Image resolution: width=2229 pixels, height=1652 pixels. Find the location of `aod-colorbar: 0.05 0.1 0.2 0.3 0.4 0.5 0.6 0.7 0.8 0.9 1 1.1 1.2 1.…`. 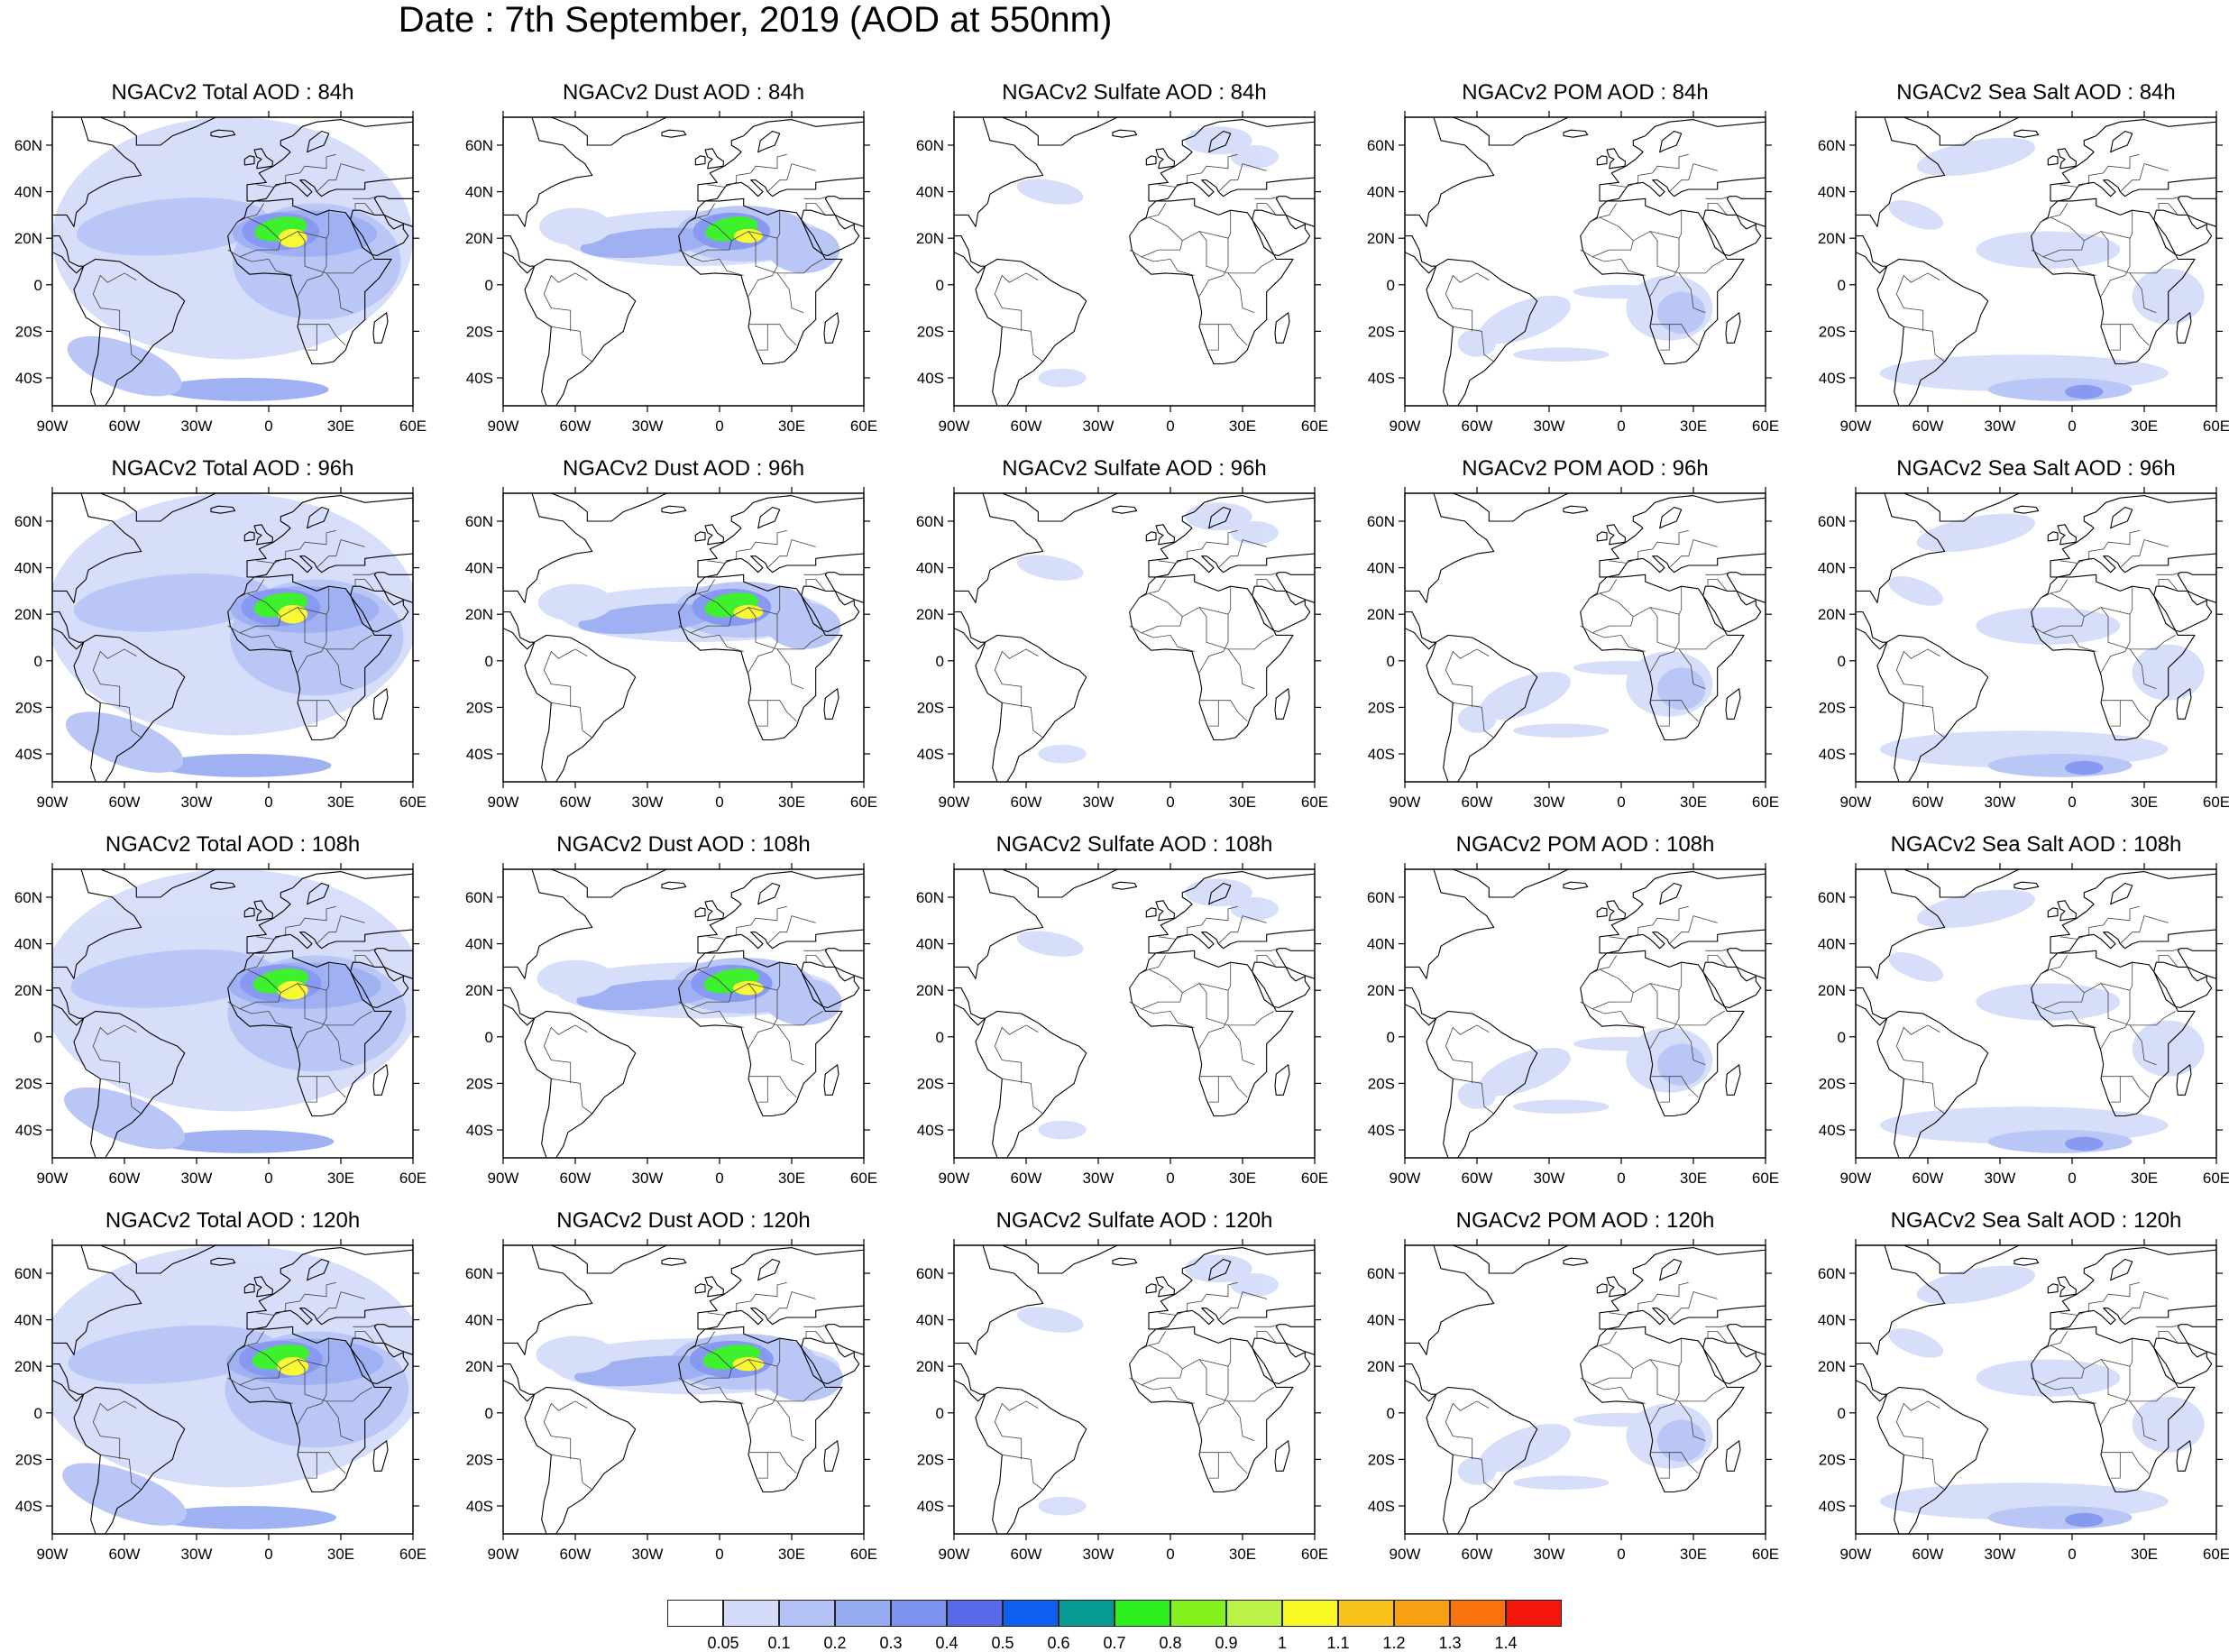

aod-colorbar: 0.05 0.1 0.2 0.3 0.4 0.5 0.6 0.7 0.8 0.9 1 1.1 1.2 1.… is located at coordinates (1114, 1626).